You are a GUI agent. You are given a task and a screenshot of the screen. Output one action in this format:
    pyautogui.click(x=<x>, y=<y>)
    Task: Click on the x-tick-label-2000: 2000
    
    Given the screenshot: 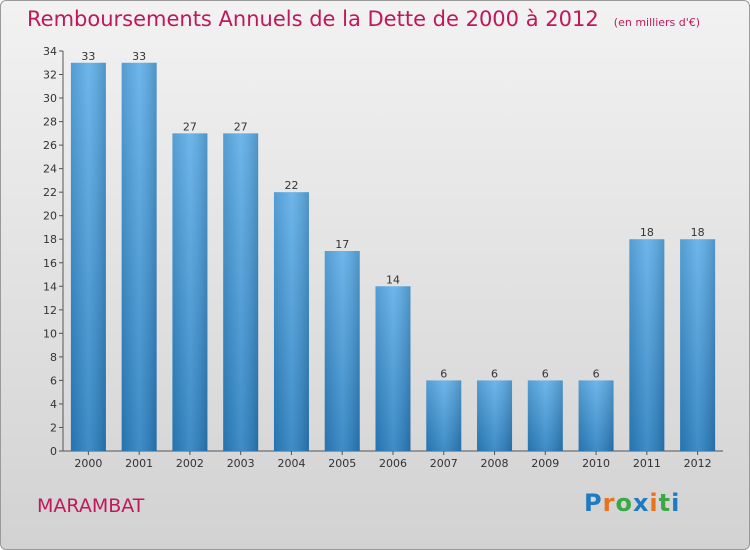 What is the action you would take?
    pyautogui.click(x=88, y=463)
    